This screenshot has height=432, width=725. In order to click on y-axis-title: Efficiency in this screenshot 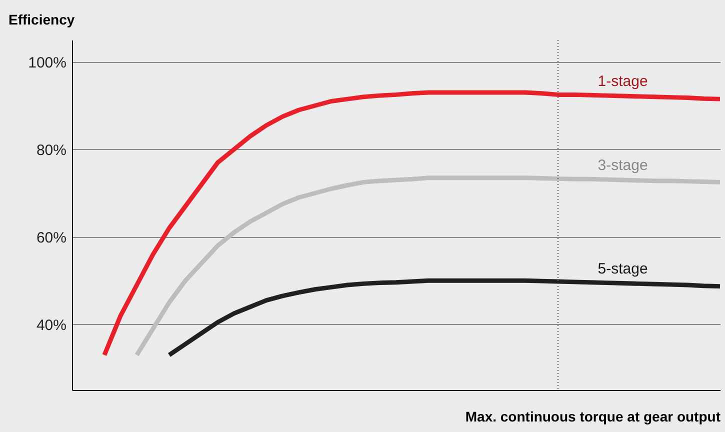, I will do `click(41, 20)`.